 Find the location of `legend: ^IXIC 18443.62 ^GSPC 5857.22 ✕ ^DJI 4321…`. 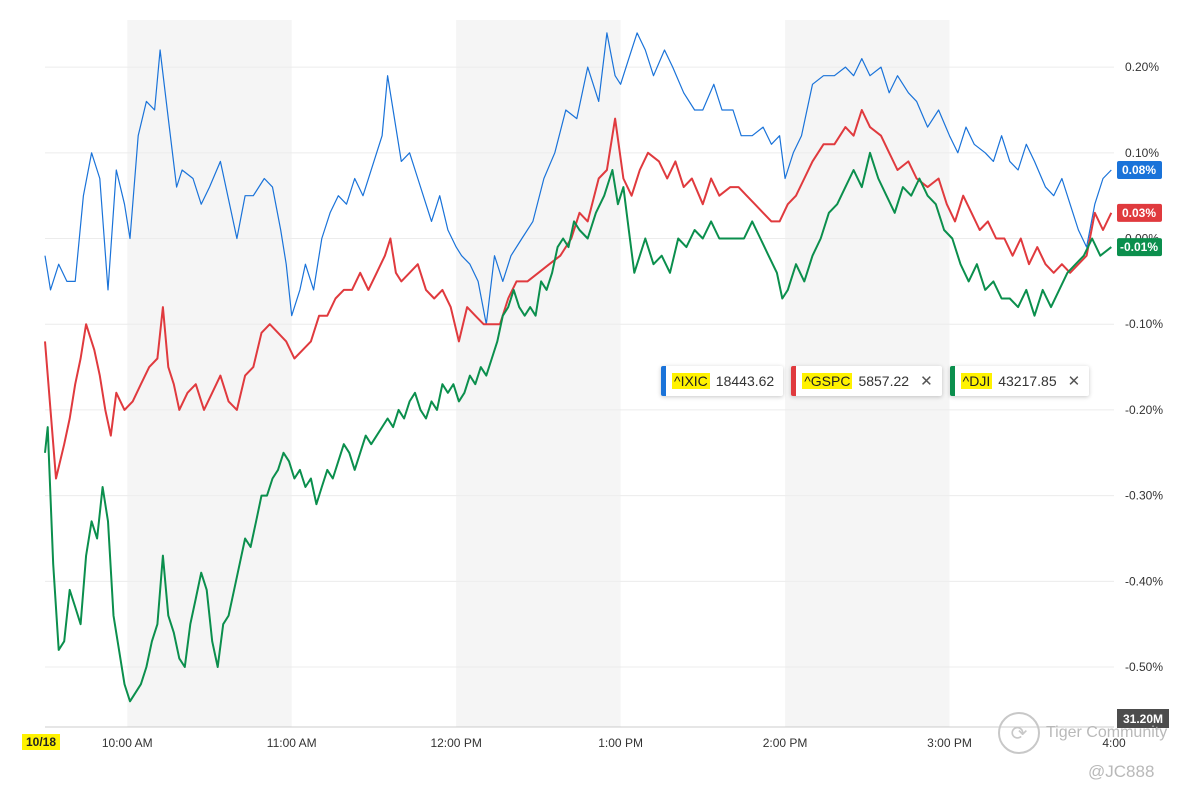

legend: ^IXIC 18443.62 ^GSPC 5857.22 ✕ ^DJI 4321… is located at coordinates (875, 381).